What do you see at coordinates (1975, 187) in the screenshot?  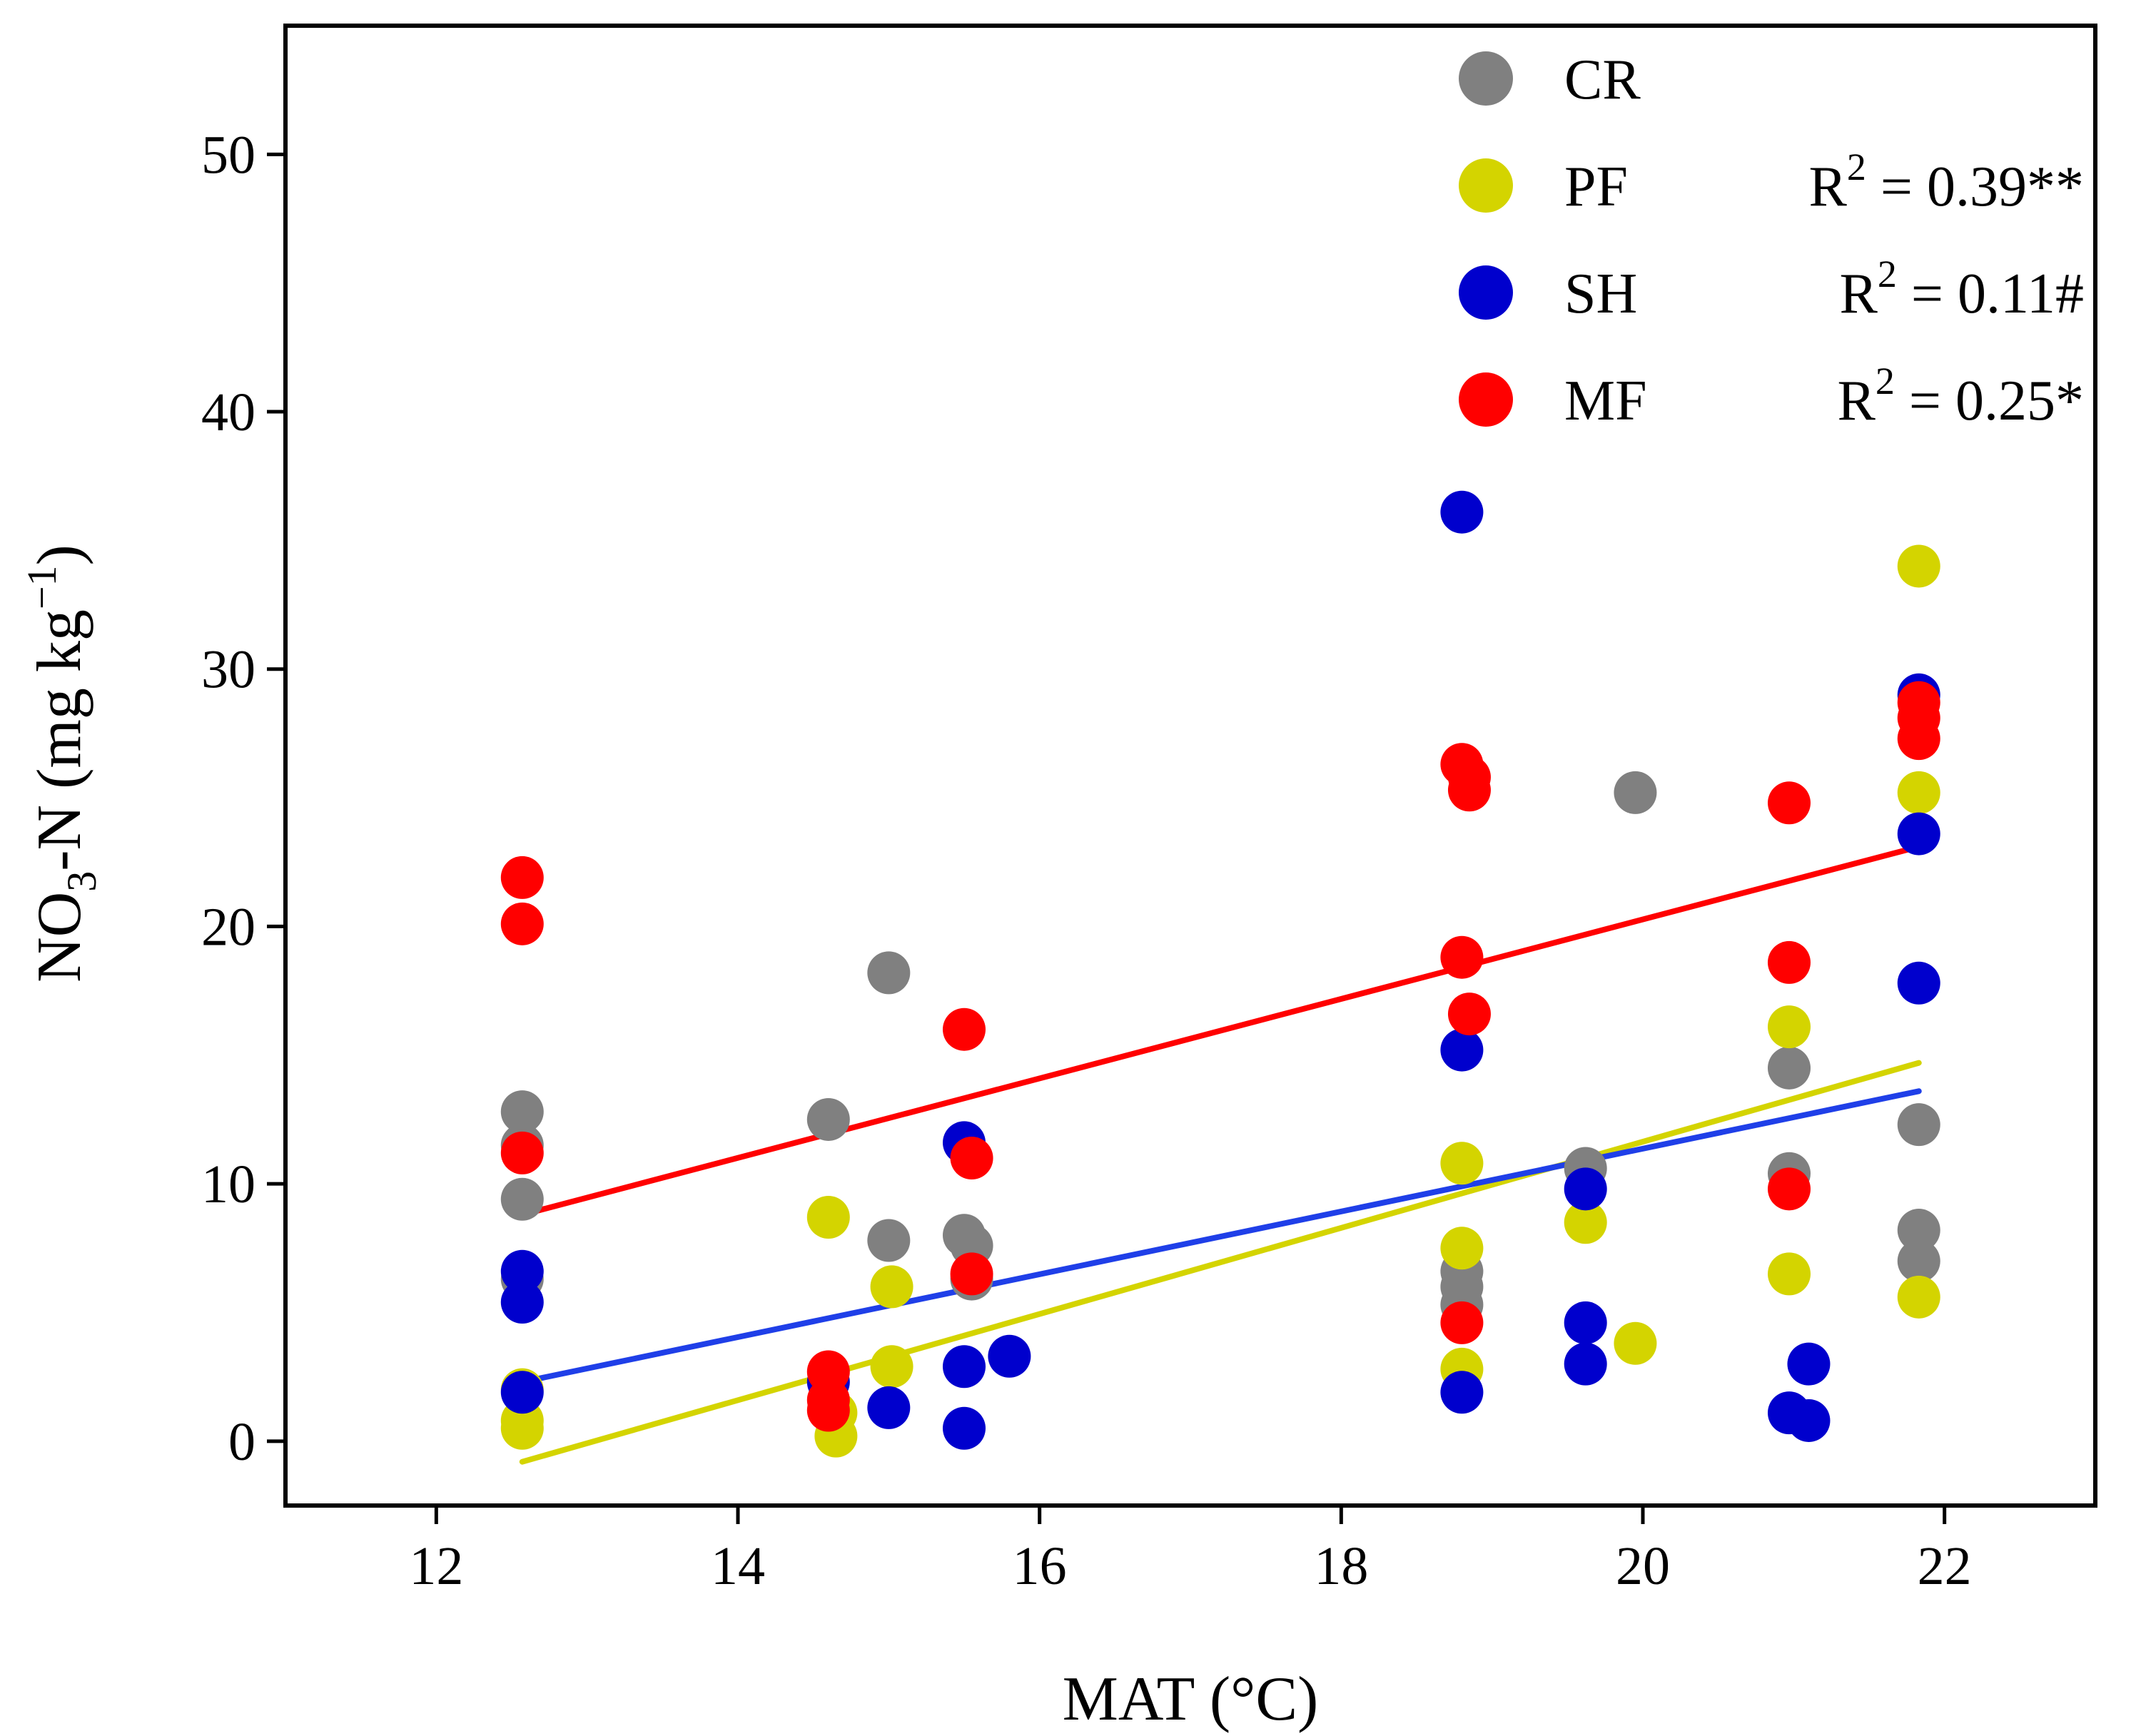 I see `legend-r2-value: = 0.39**` at bounding box center [1975, 187].